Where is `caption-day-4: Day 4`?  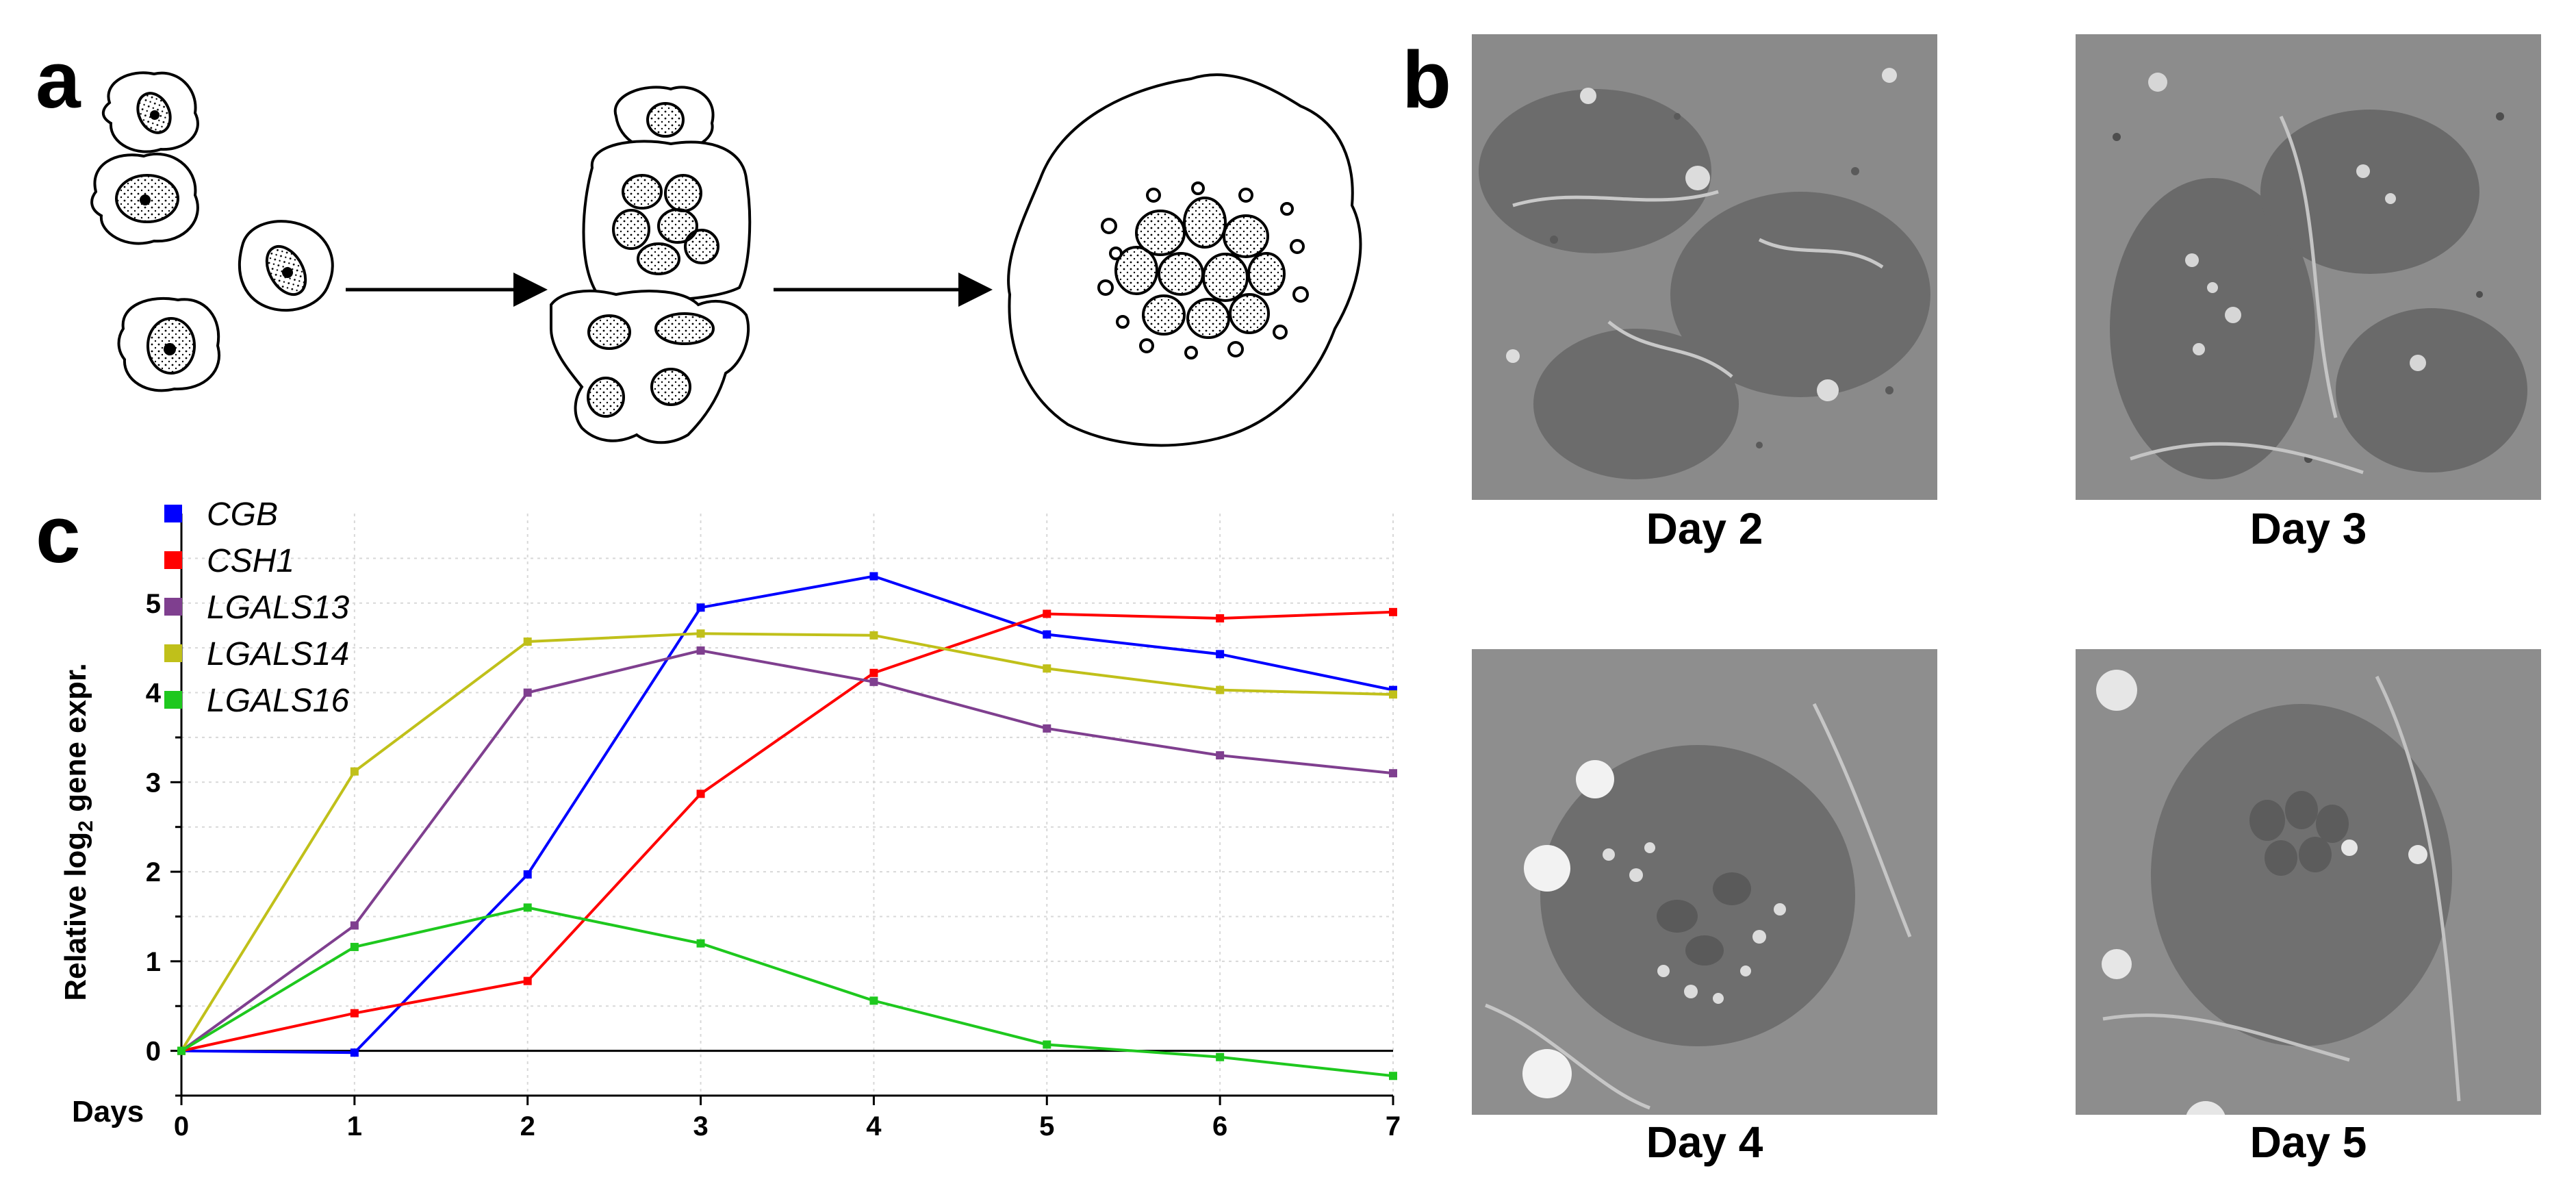 caption-day-4: Day 4 is located at coordinates (1705, 1142).